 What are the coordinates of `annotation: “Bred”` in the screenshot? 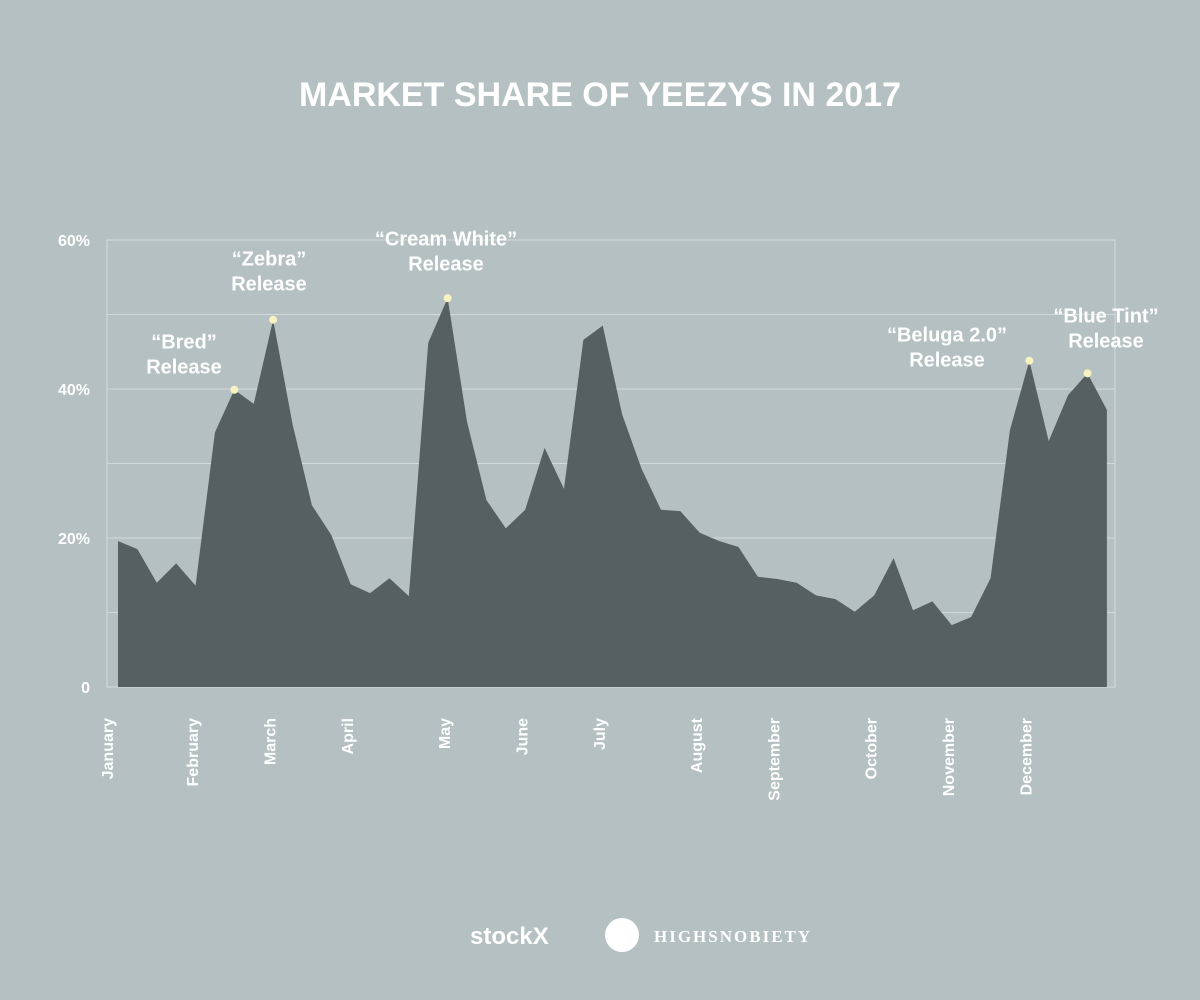 It's located at (184, 342).